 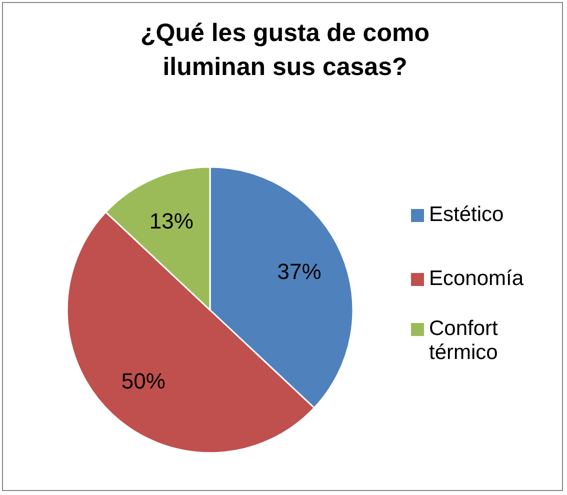 What do you see at coordinates (467, 215) in the screenshot?
I see `legend-label: Estético` at bounding box center [467, 215].